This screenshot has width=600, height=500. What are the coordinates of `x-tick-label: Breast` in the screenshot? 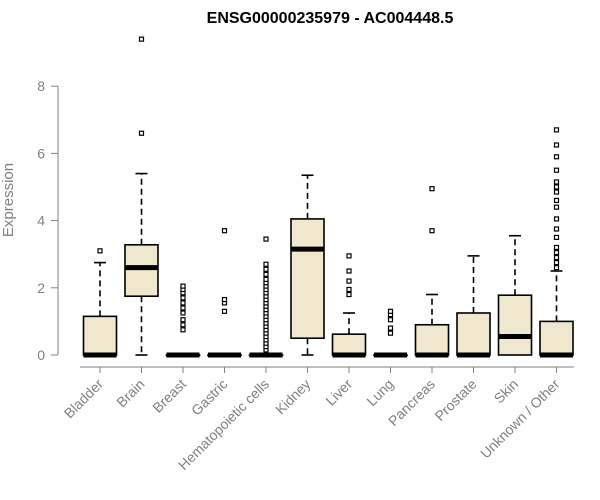 It's located at (169, 396).